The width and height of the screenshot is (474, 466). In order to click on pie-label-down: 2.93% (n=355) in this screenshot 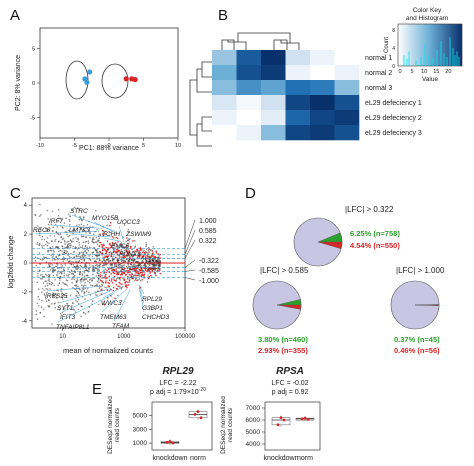, I will do `click(283, 350)`.